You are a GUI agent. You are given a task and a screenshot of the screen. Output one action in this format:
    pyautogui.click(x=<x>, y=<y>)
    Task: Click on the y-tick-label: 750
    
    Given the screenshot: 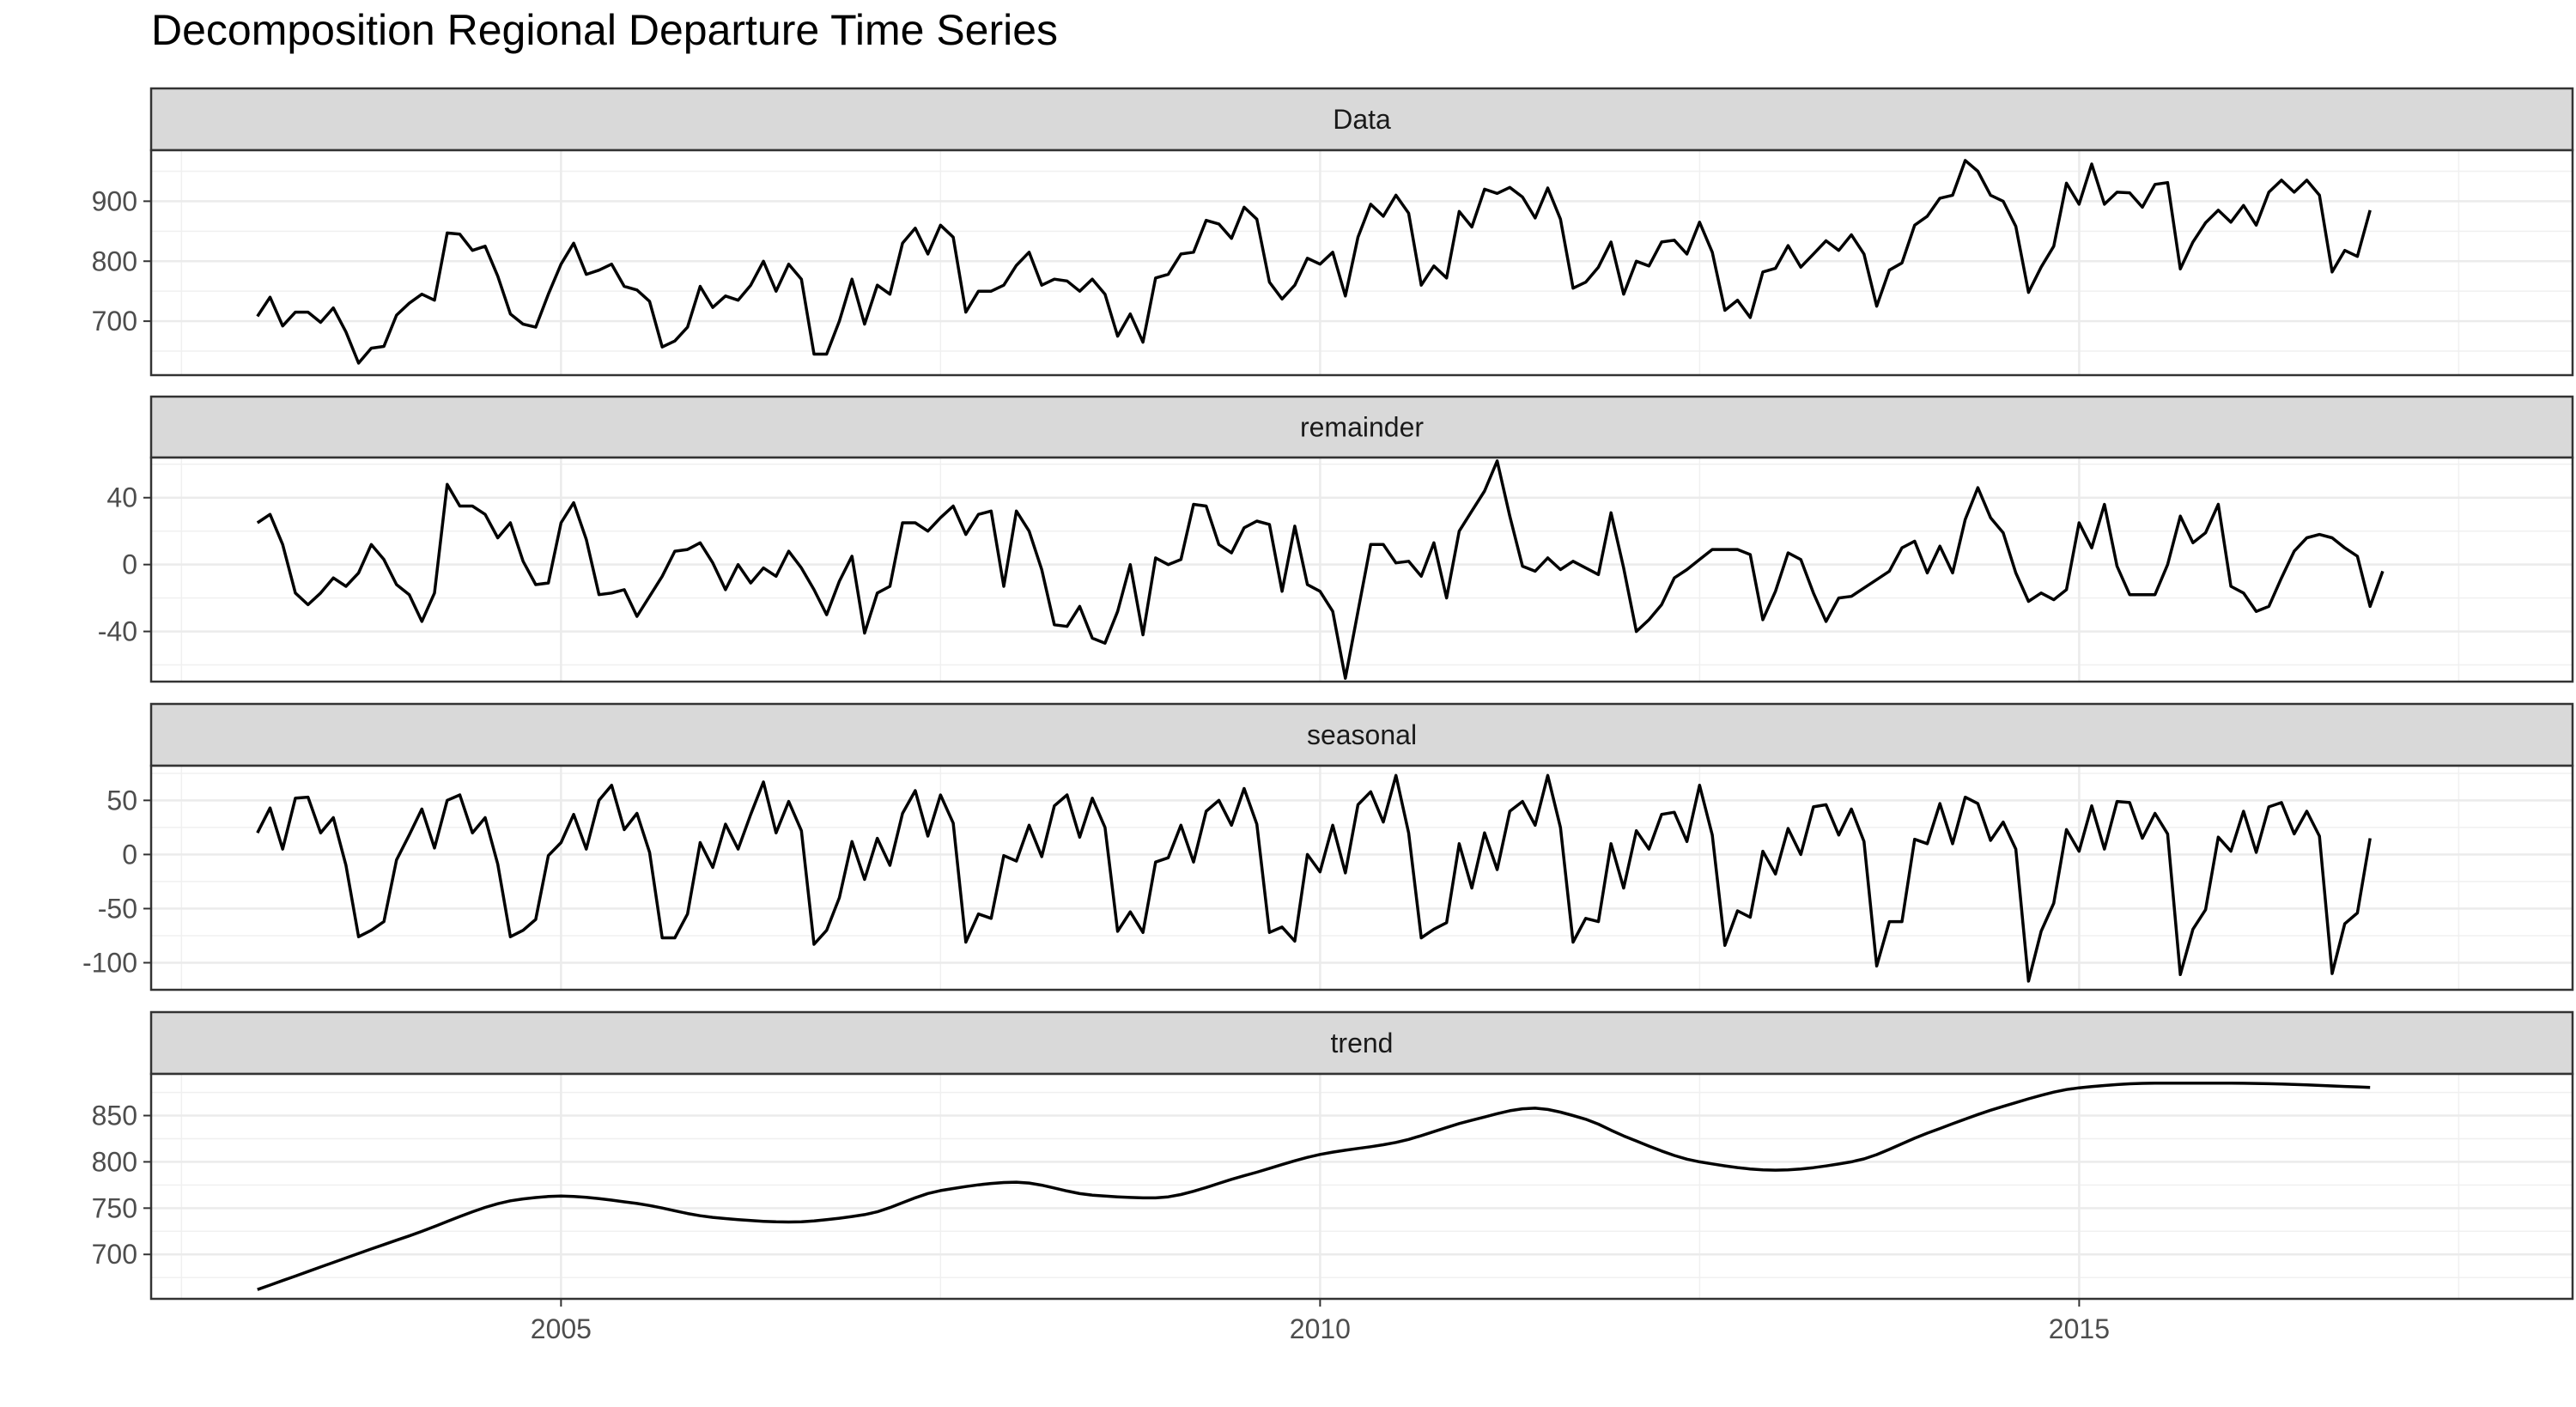 What is the action you would take?
    pyautogui.click(x=114, y=1207)
    